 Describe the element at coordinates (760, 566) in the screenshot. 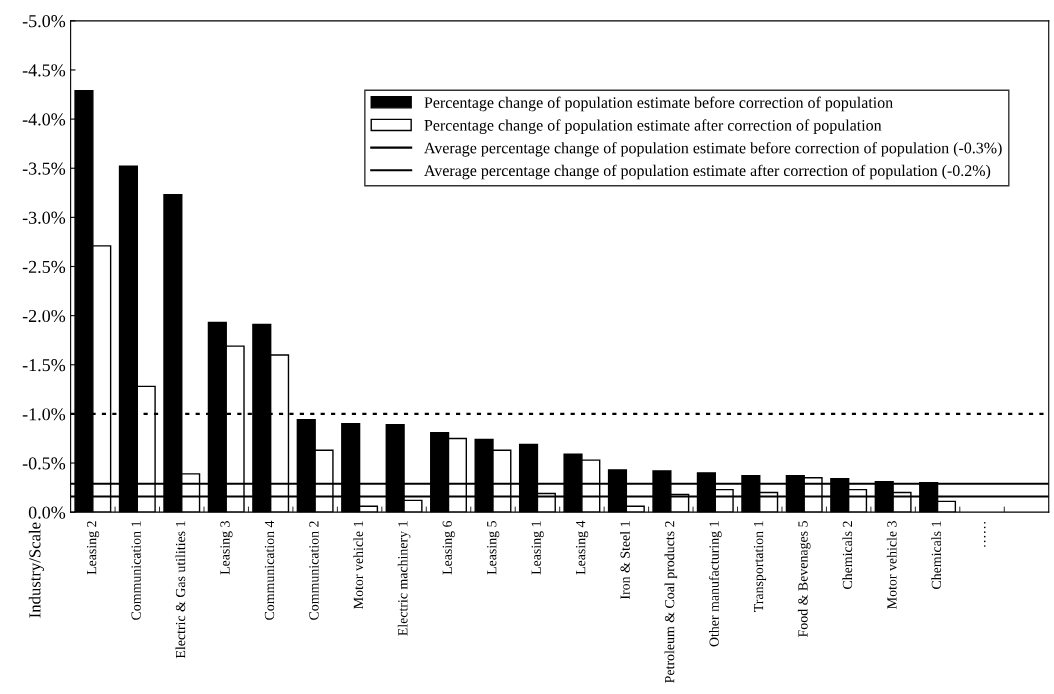

I see `x-tick-label: Transportation 1` at that location.